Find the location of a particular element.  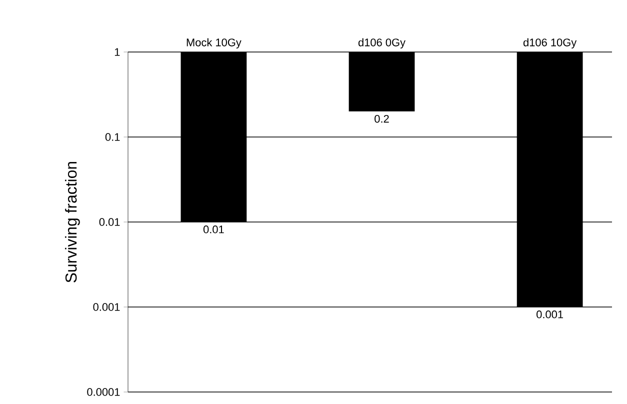

data-label: 0.01 is located at coordinates (213, 230).